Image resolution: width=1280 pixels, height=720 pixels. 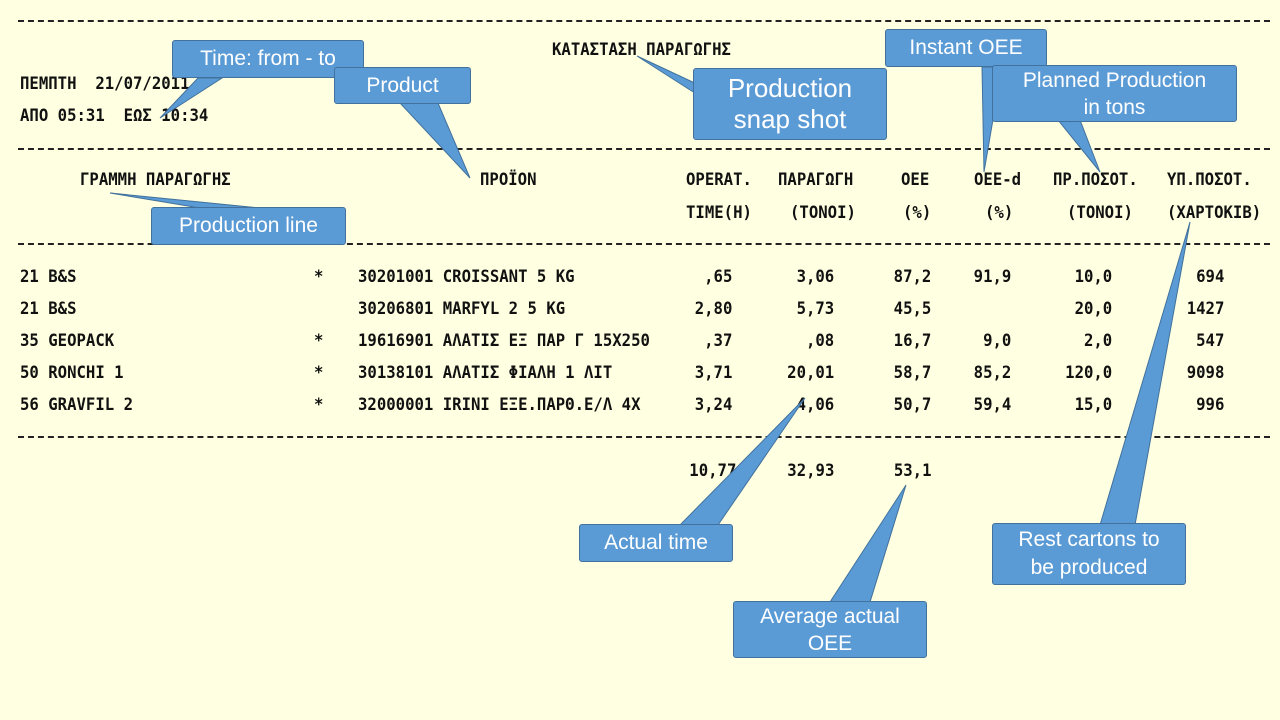 What do you see at coordinates (105, 84) in the screenshot?
I see `report-date: ΠΕΜΠΤΗ 21/07/2011` at bounding box center [105, 84].